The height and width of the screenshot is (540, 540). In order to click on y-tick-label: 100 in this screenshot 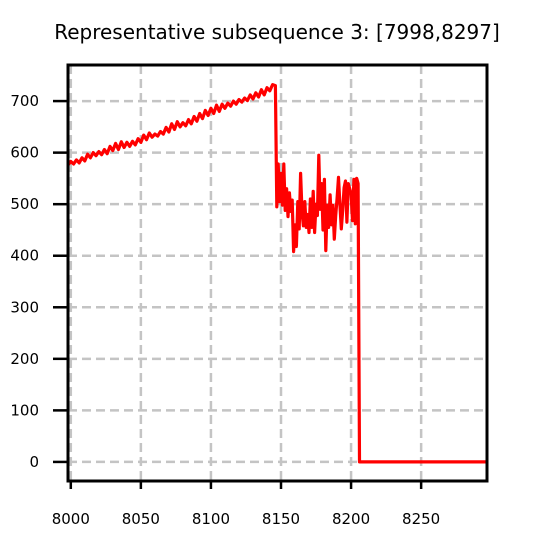, I will do `click(24, 410)`.